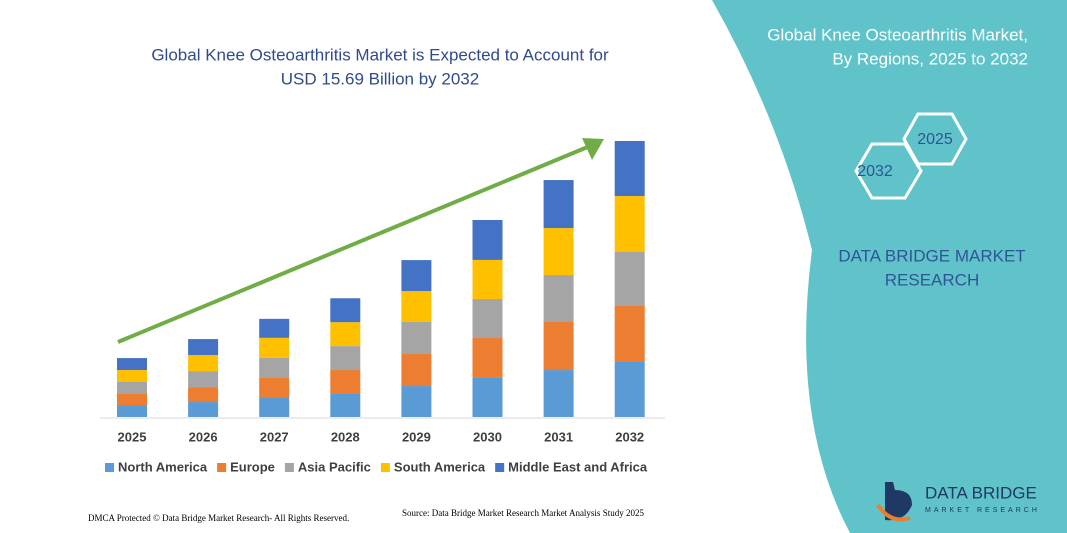  What do you see at coordinates (558, 436) in the screenshot?
I see `x-tick-label: 2031` at bounding box center [558, 436].